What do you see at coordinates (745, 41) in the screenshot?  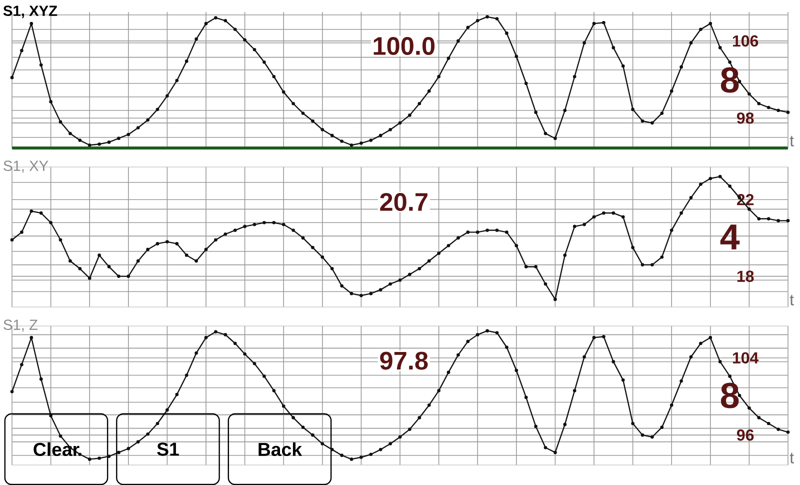 I see `y-tick-label: 106` at bounding box center [745, 41].